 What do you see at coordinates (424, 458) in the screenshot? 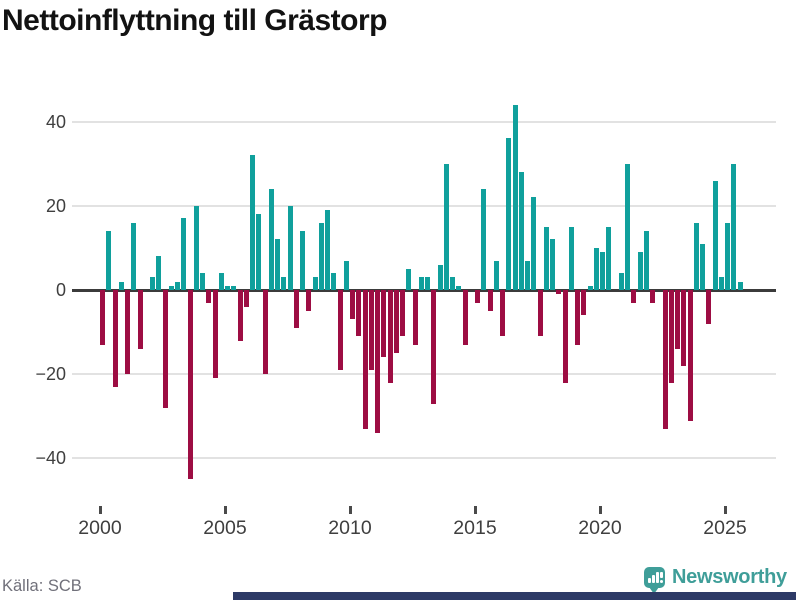
I see `gridline` at bounding box center [424, 458].